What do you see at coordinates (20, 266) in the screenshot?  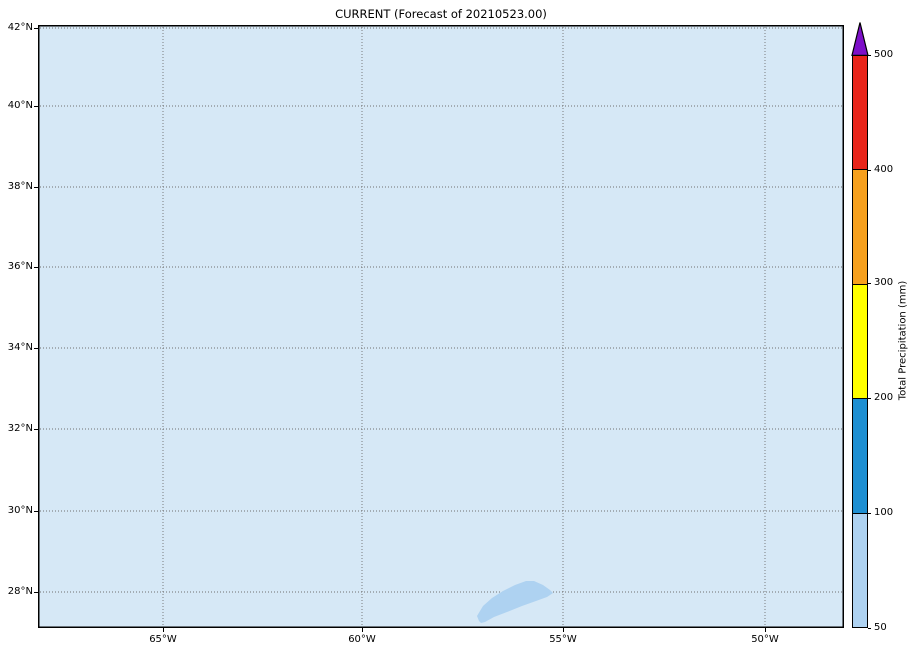 I see `y-tick-label-36n: 36°N` at bounding box center [20, 266].